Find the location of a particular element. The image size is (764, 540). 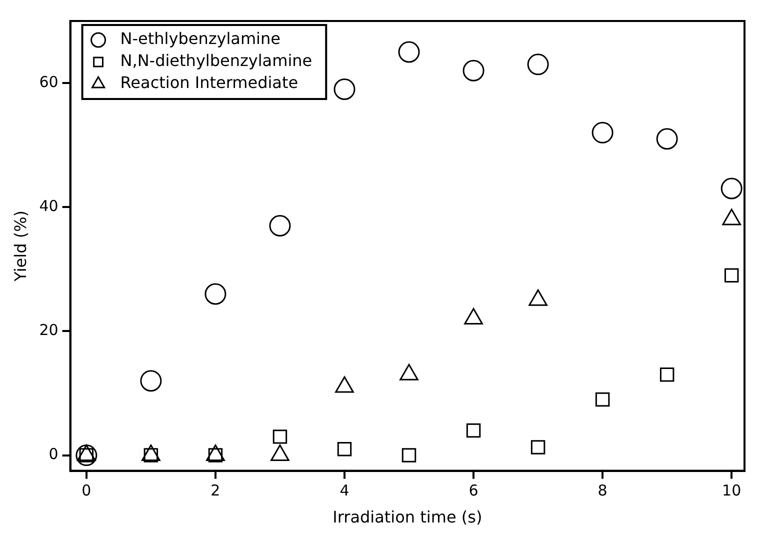

x-tick-label: 6 is located at coordinates (473, 491).